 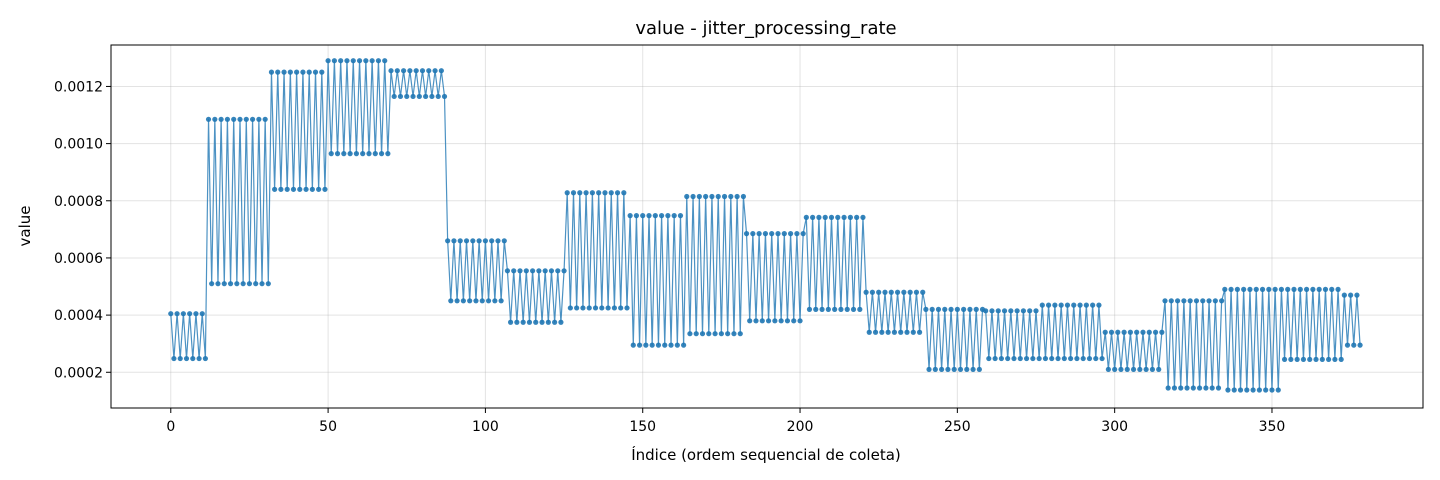 What do you see at coordinates (485, 427) in the screenshot?
I see `x-tick-label: 100` at bounding box center [485, 427].